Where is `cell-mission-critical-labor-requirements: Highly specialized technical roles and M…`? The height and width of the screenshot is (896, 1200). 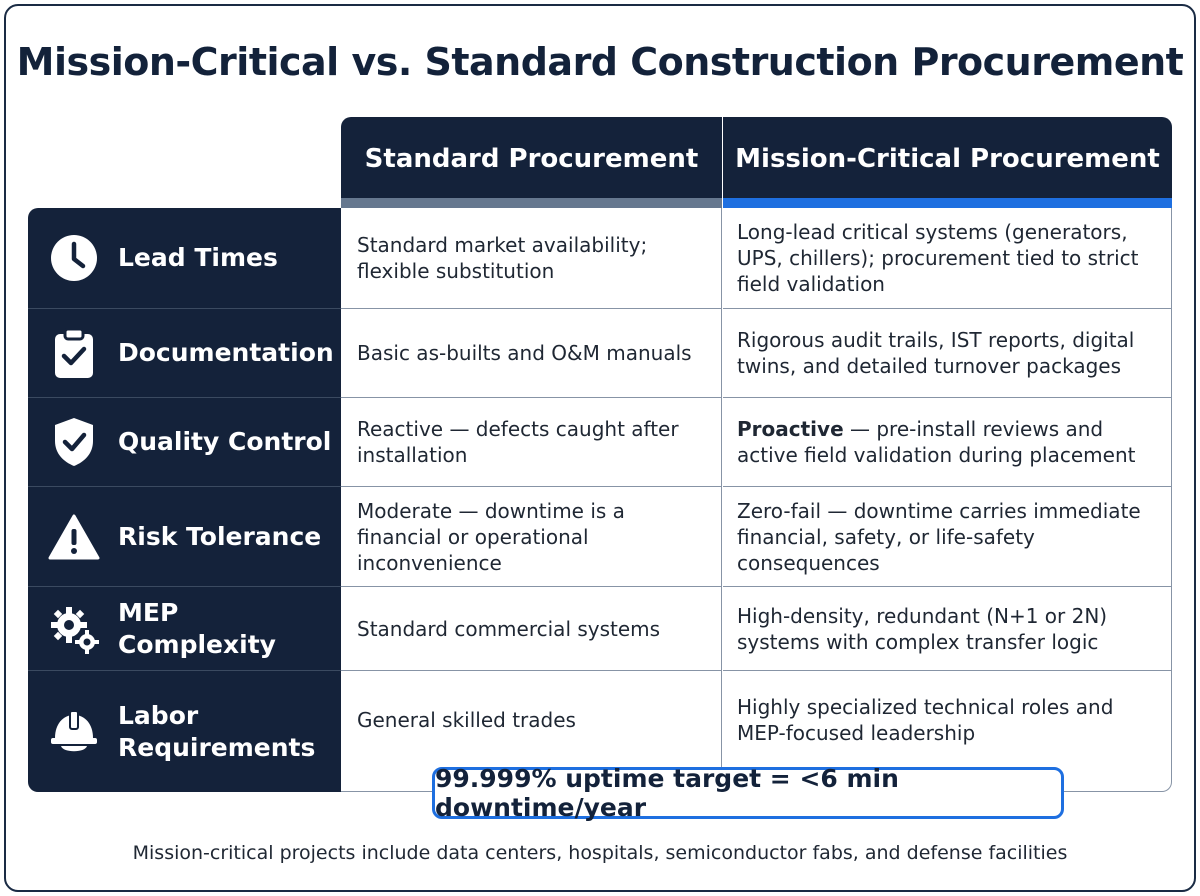
cell-mission-critical-labor-requirements: Highly specialized technical roles and M… is located at coordinates (925, 720).